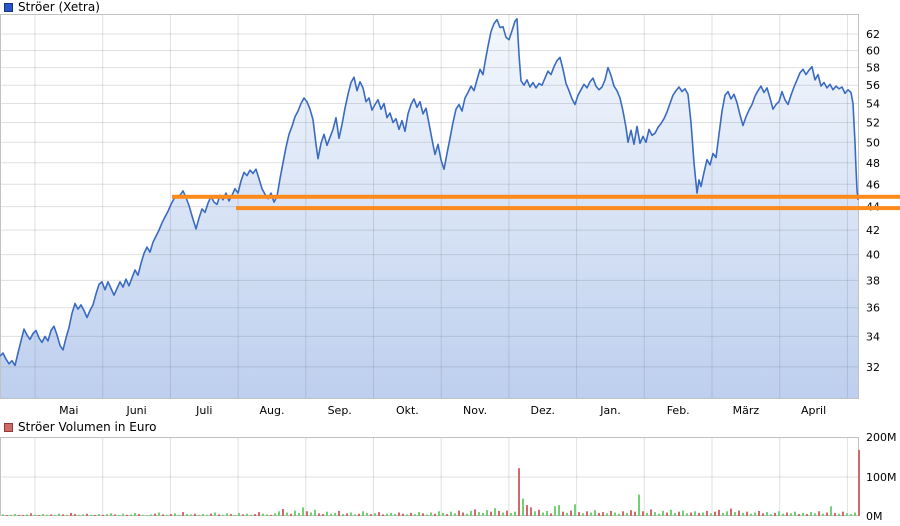 This screenshot has height=526, width=900. Describe the element at coordinates (873, 68) in the screenshot. I see `y-tick-label: 58` at that location.